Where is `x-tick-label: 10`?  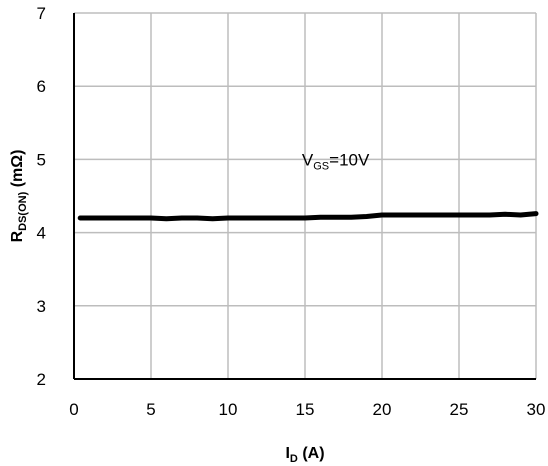
x-tick-label: 10 is located at coordinates (228, 409).